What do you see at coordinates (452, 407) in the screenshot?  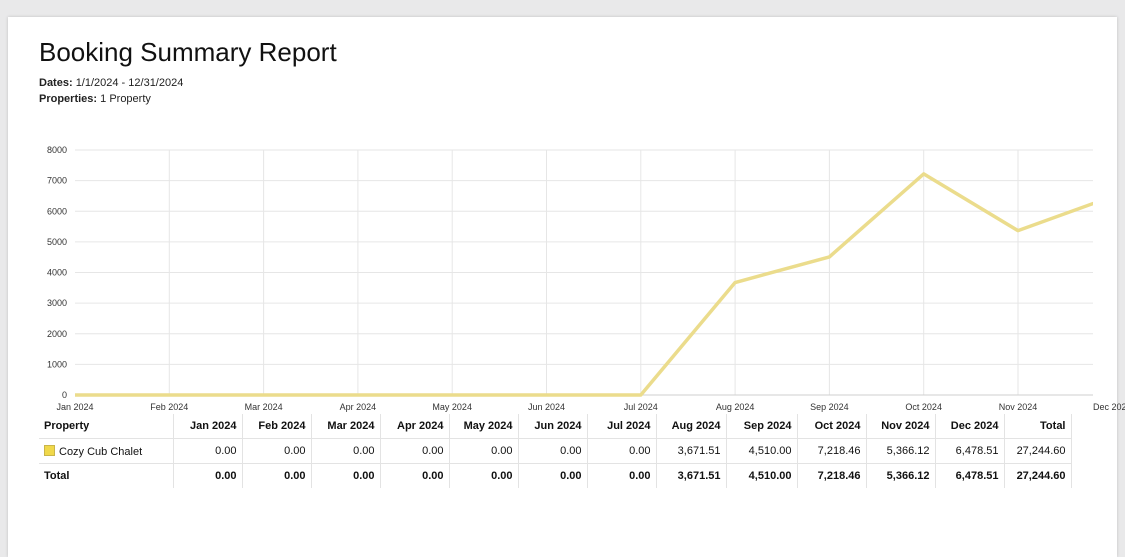 I see `x-tick-label: May 2024` at bounding box center [452, 407].